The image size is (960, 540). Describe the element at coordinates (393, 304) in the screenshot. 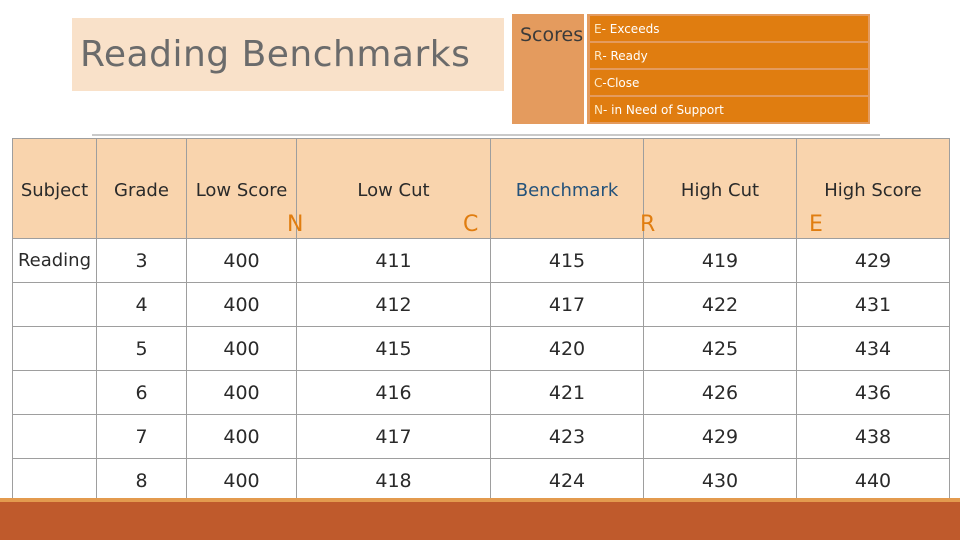

I see `cell-low-cut: 412` at that location.